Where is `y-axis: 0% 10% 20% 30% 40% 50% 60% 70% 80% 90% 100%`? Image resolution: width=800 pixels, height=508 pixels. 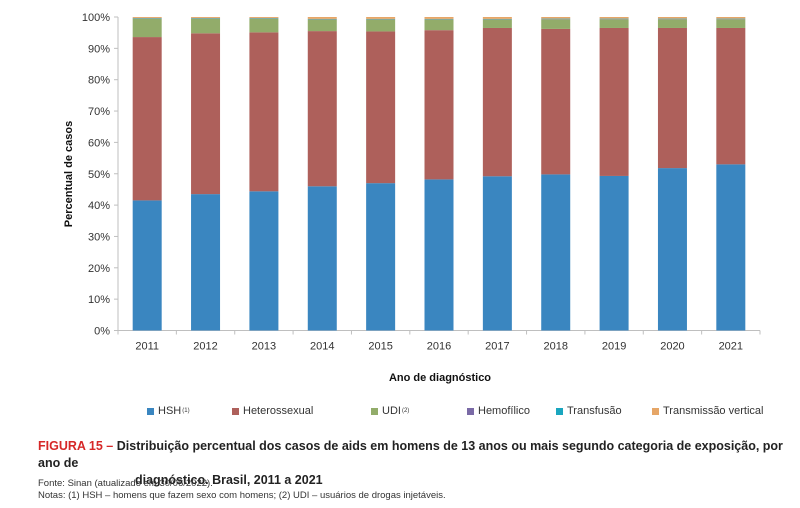
y-axis: 0% 10% 20% 30% 40% 50% 60% 70% 80% 90% 100% is located at coordinates (100, 175).